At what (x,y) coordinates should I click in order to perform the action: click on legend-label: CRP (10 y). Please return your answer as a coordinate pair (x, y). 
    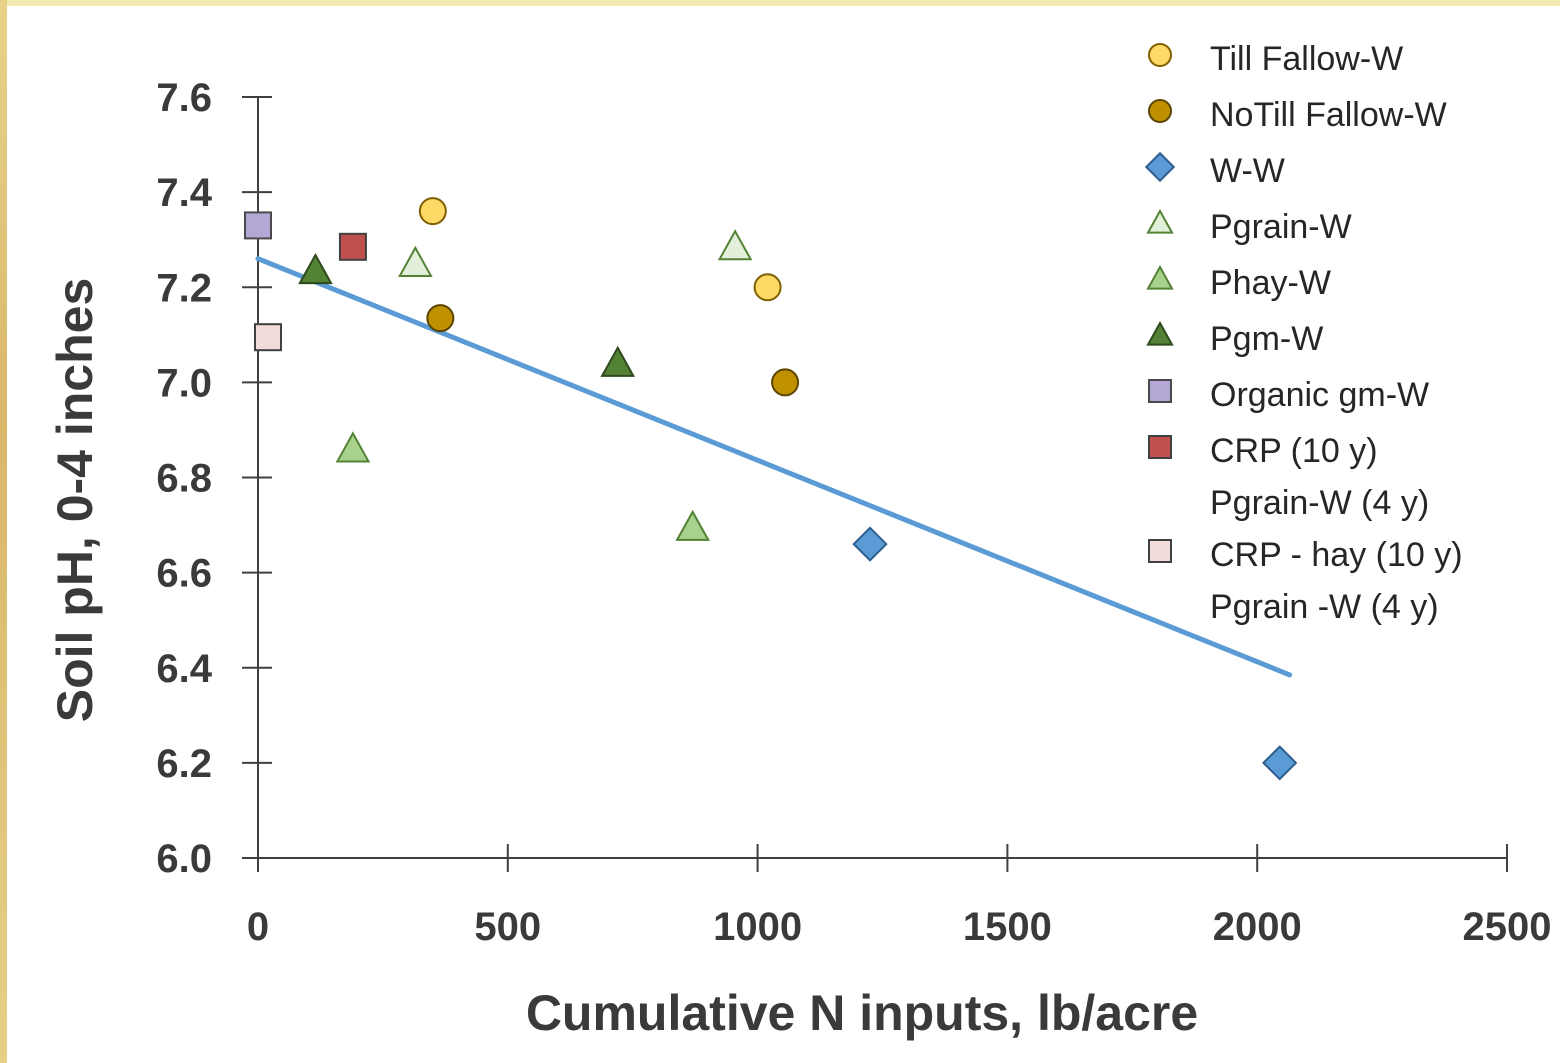
    Looking at the image, I should click on (1294, 451).